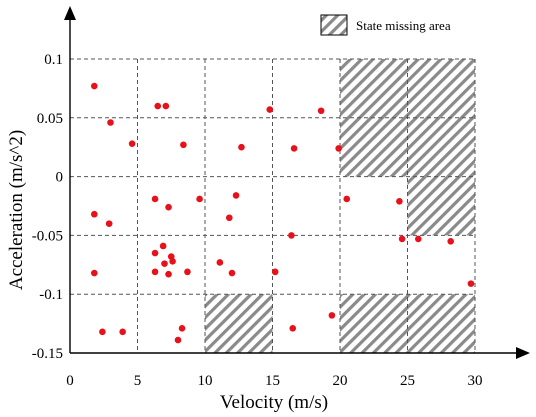 Image resolution: width=536 pixels, height=417 pixels. What do you see at coordinates (53, 60) in the screenshot?
I see `y-tick-label: 0.1` at bounding box center [53, 60].